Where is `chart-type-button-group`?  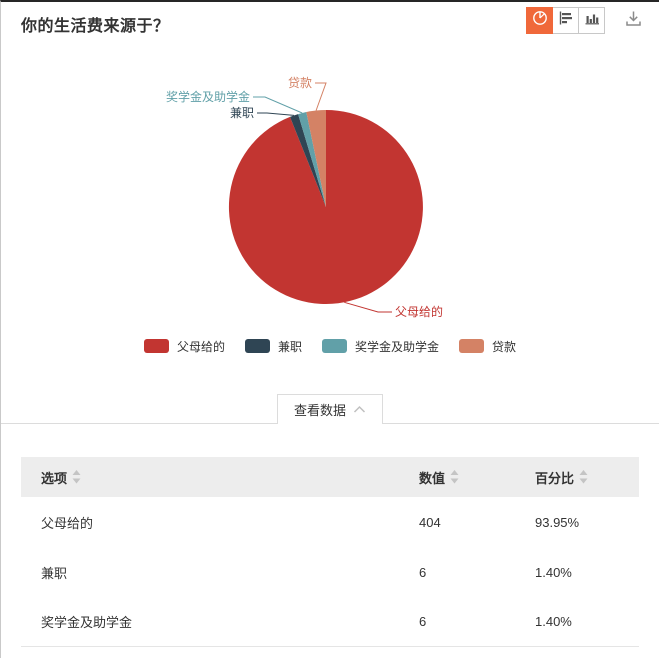 chart-type-button-group is located at coordinates (565, 20).